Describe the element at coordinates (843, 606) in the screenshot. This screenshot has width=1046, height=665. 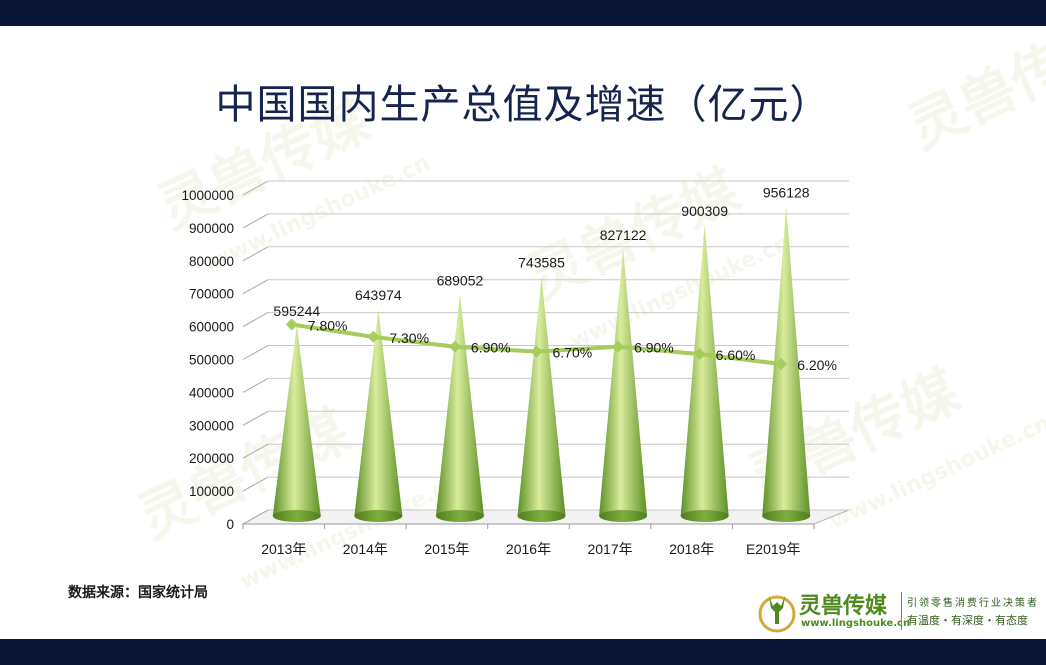
I see `brand-name: 灵兽传媒` at that location.